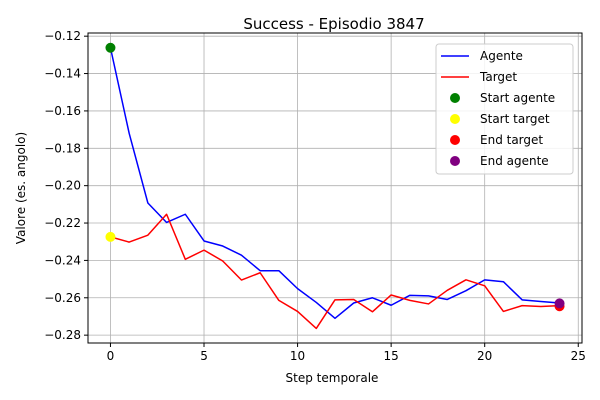 Image resolution: width=600 pixels, height=400 pixels. Describe the element at coordinates (62, 298) in the screenshot. I see `y-tick-label: −0.26` at that location.